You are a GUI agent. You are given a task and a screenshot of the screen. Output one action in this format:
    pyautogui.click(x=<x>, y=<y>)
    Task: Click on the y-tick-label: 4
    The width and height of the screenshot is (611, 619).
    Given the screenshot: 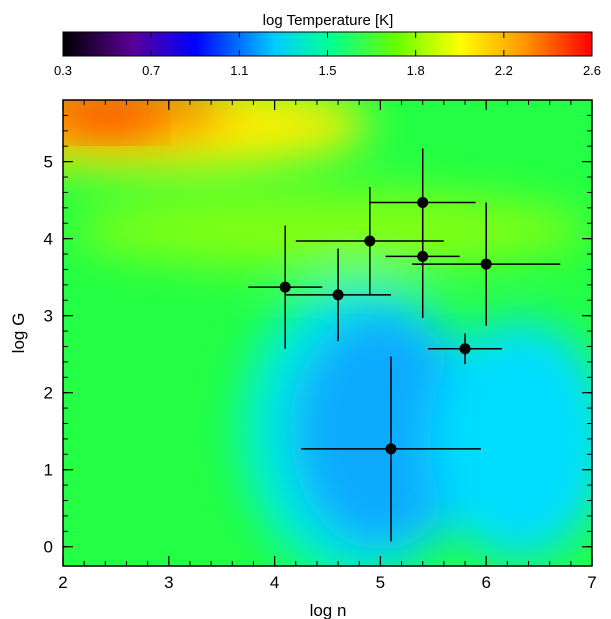 What is the action you would take?
    pyautogui.click(x=48, y=239)
    